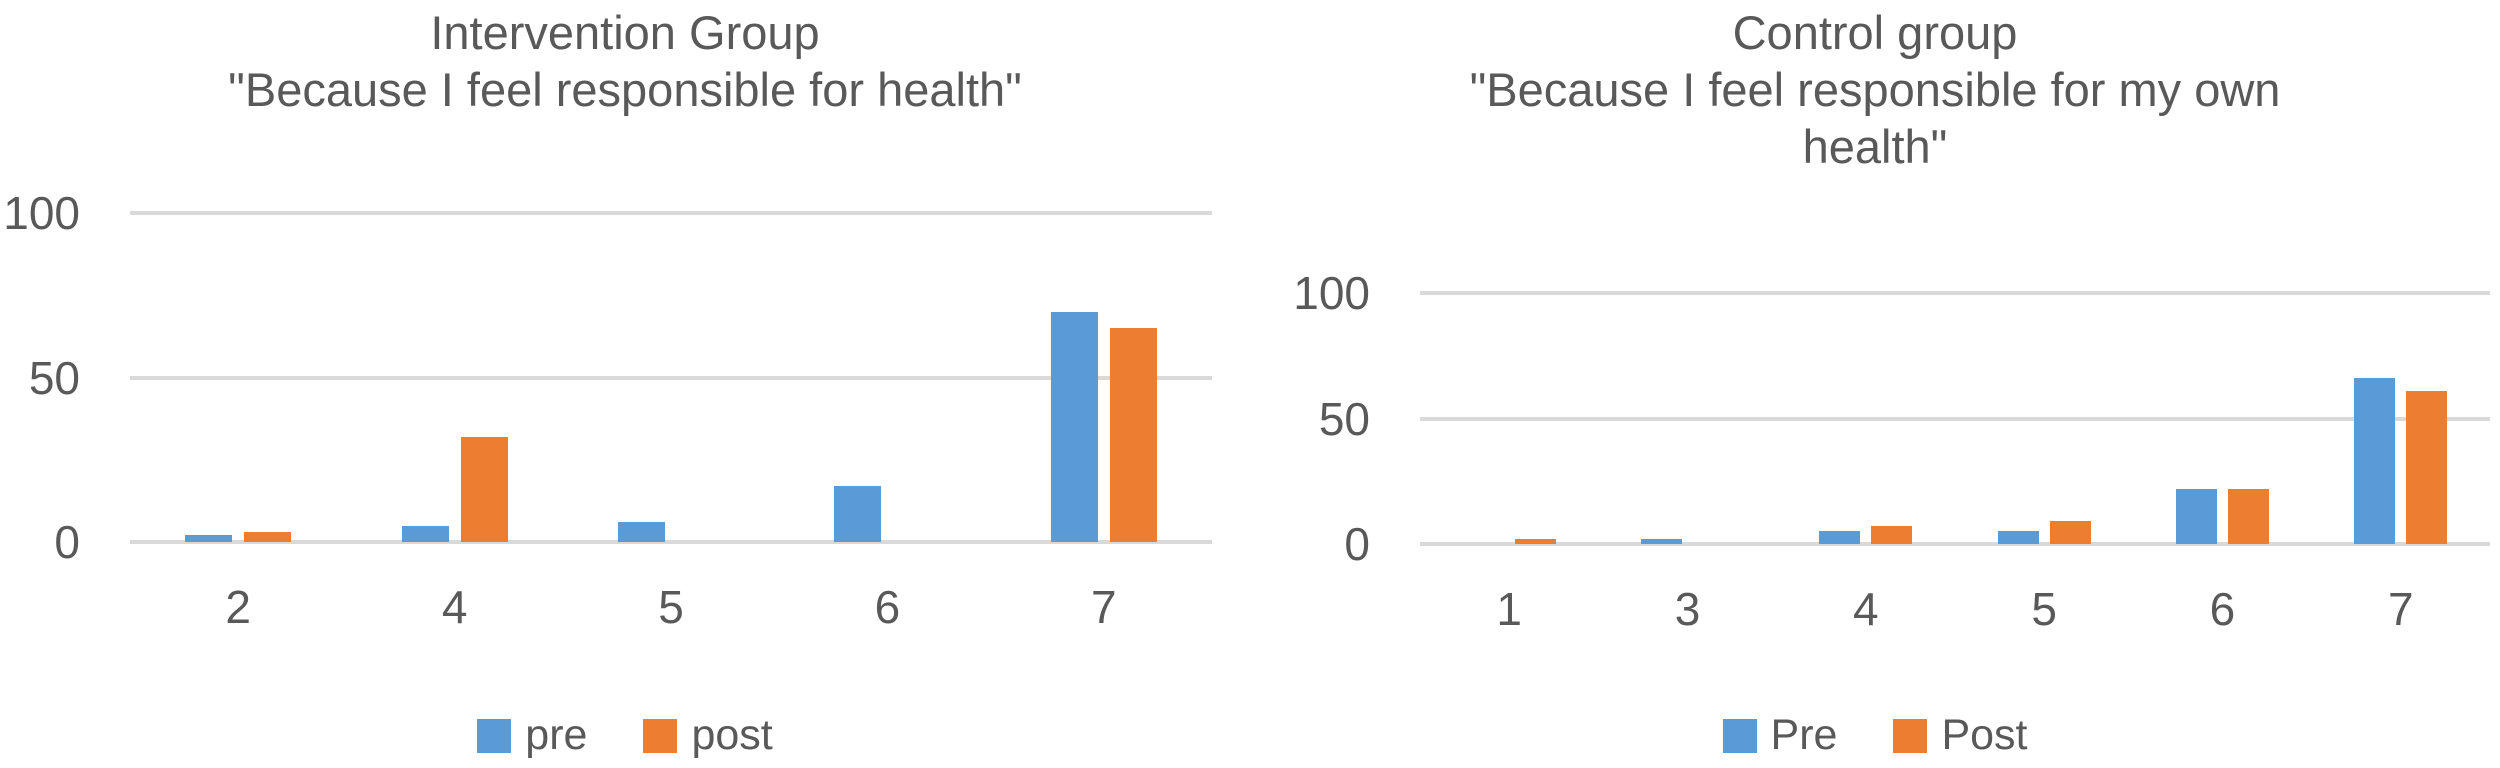 The image size is (2500, 768). Describe the element at coordinates (1509, 609) in the screenshot. I see `x-axis-tick-label-1: 1` at that location.